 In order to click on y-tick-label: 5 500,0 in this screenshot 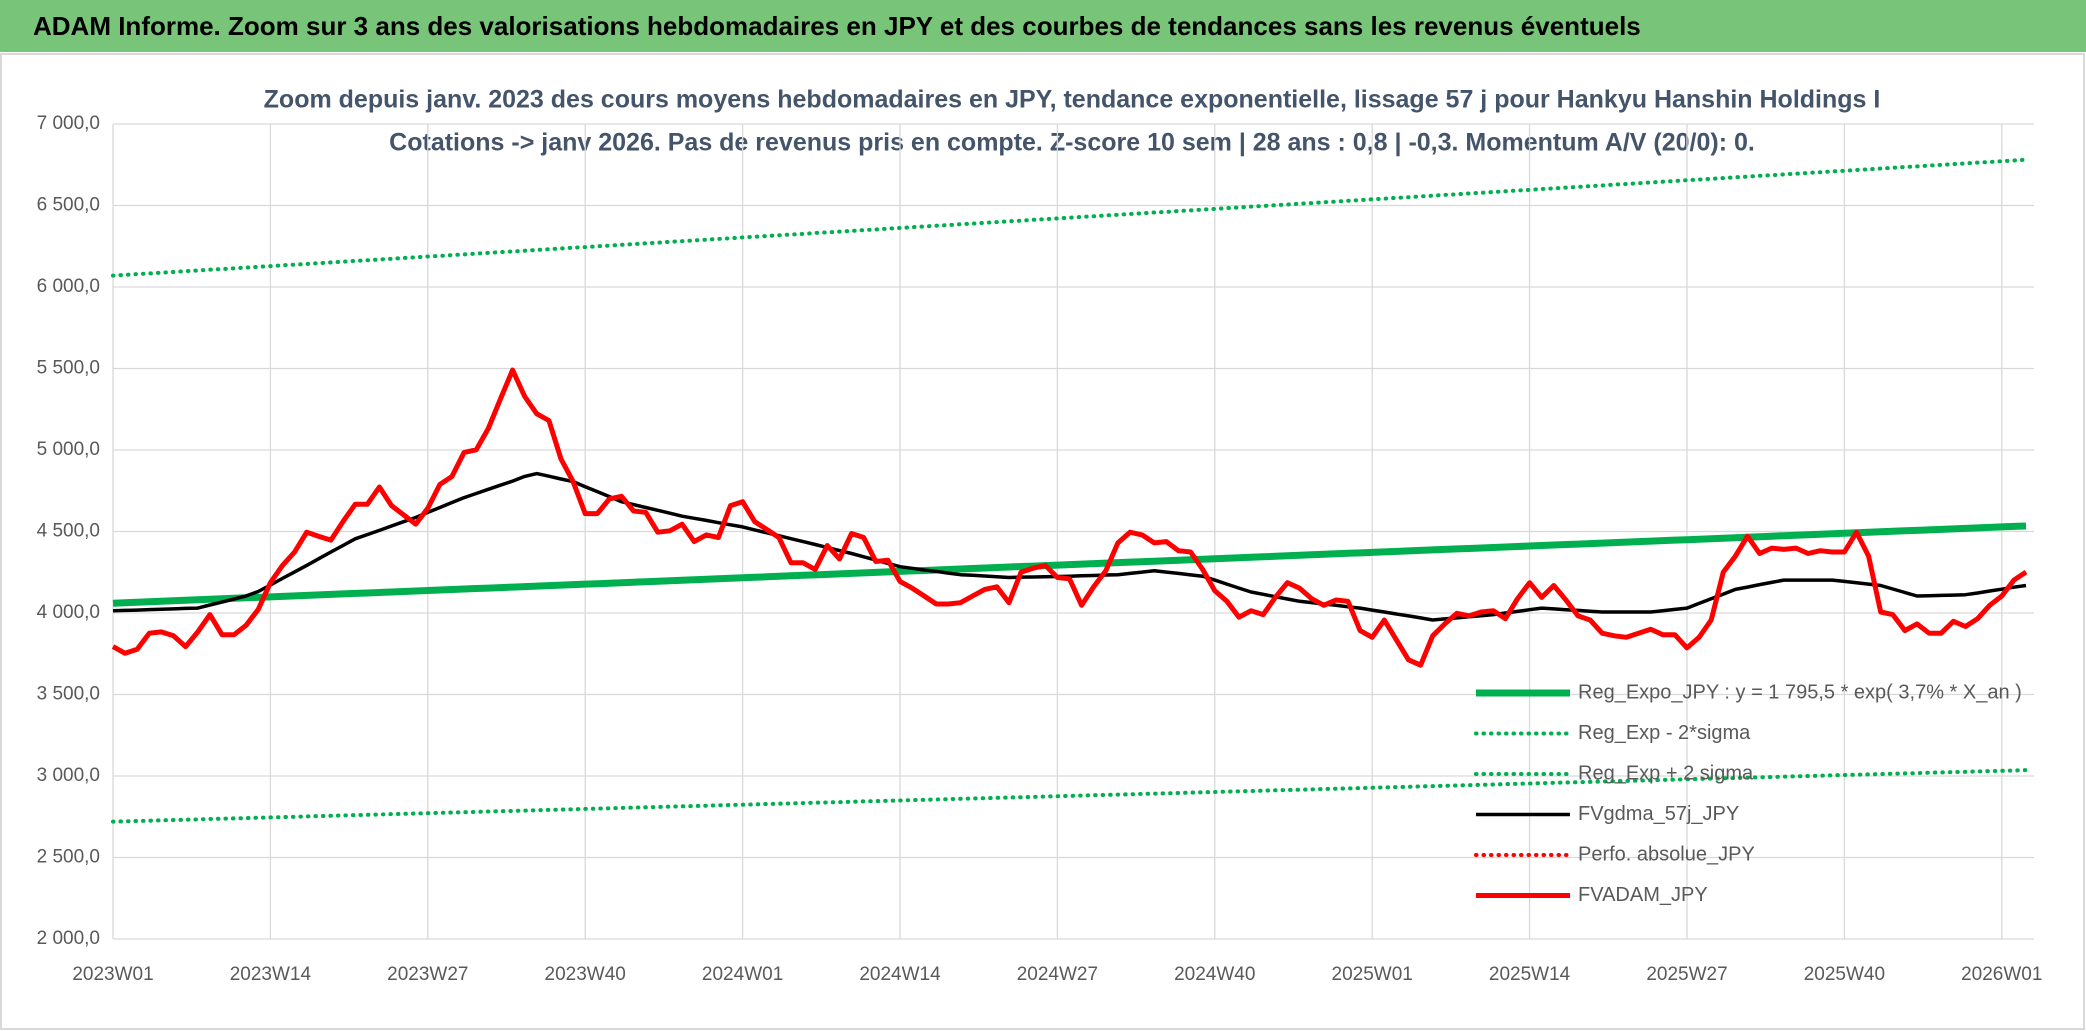, I will do `click(68, 368)`.